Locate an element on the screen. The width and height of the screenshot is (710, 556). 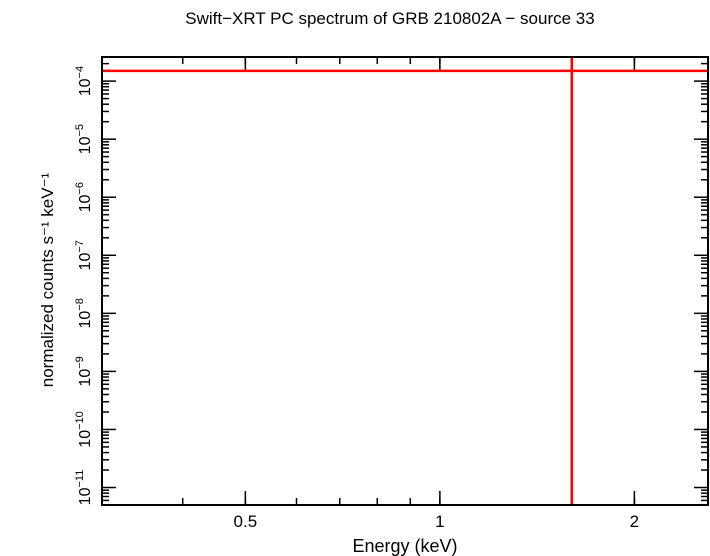
y-tick-label: 10−7 is located at coordinates (84, 255).